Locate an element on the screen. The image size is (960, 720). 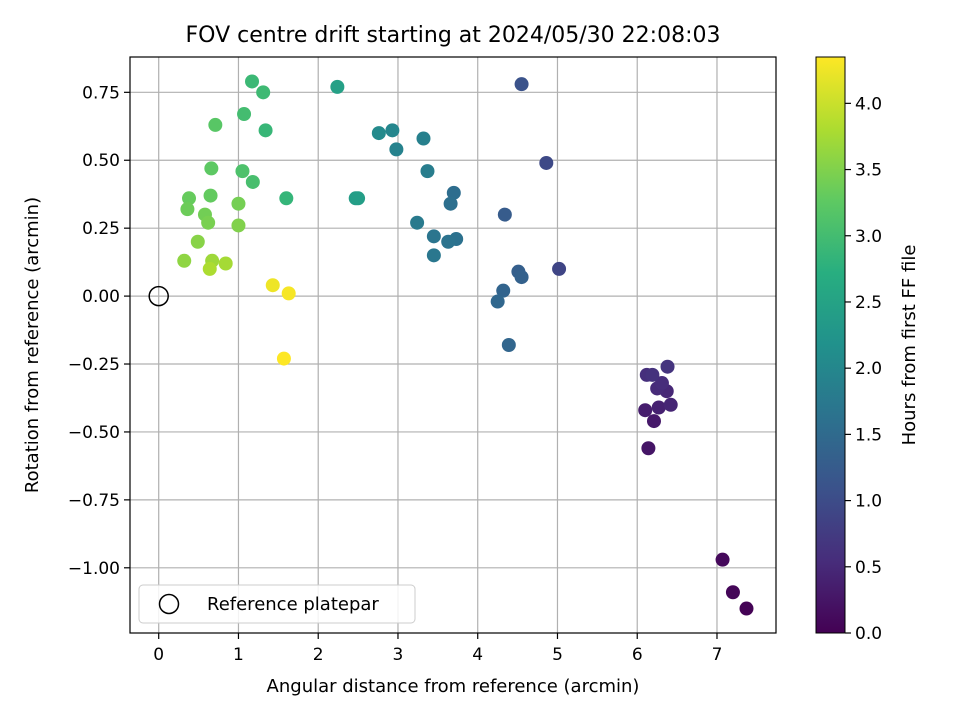
legend: Reference platepar is located at coordinates (277, 604).